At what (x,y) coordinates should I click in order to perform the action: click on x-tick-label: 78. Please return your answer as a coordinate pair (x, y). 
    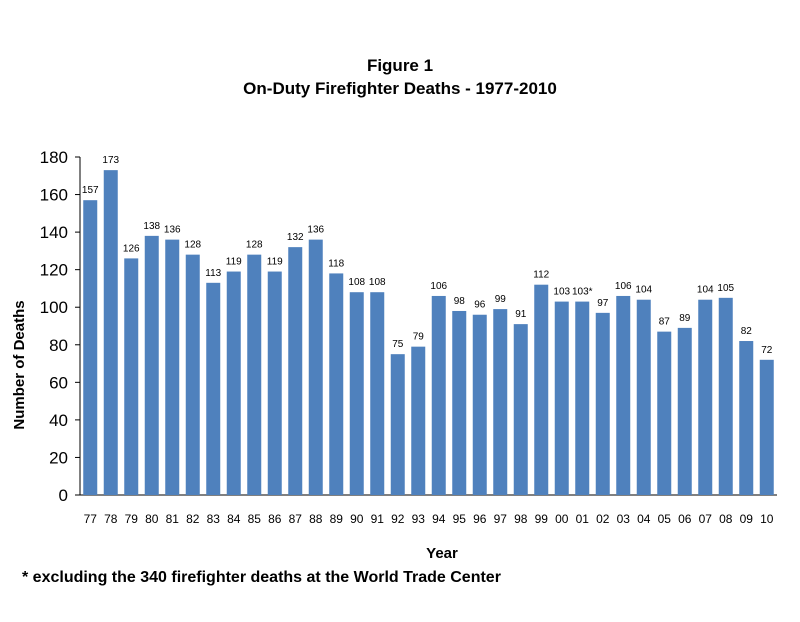
    Looking at the image, I should click on (111, 519).